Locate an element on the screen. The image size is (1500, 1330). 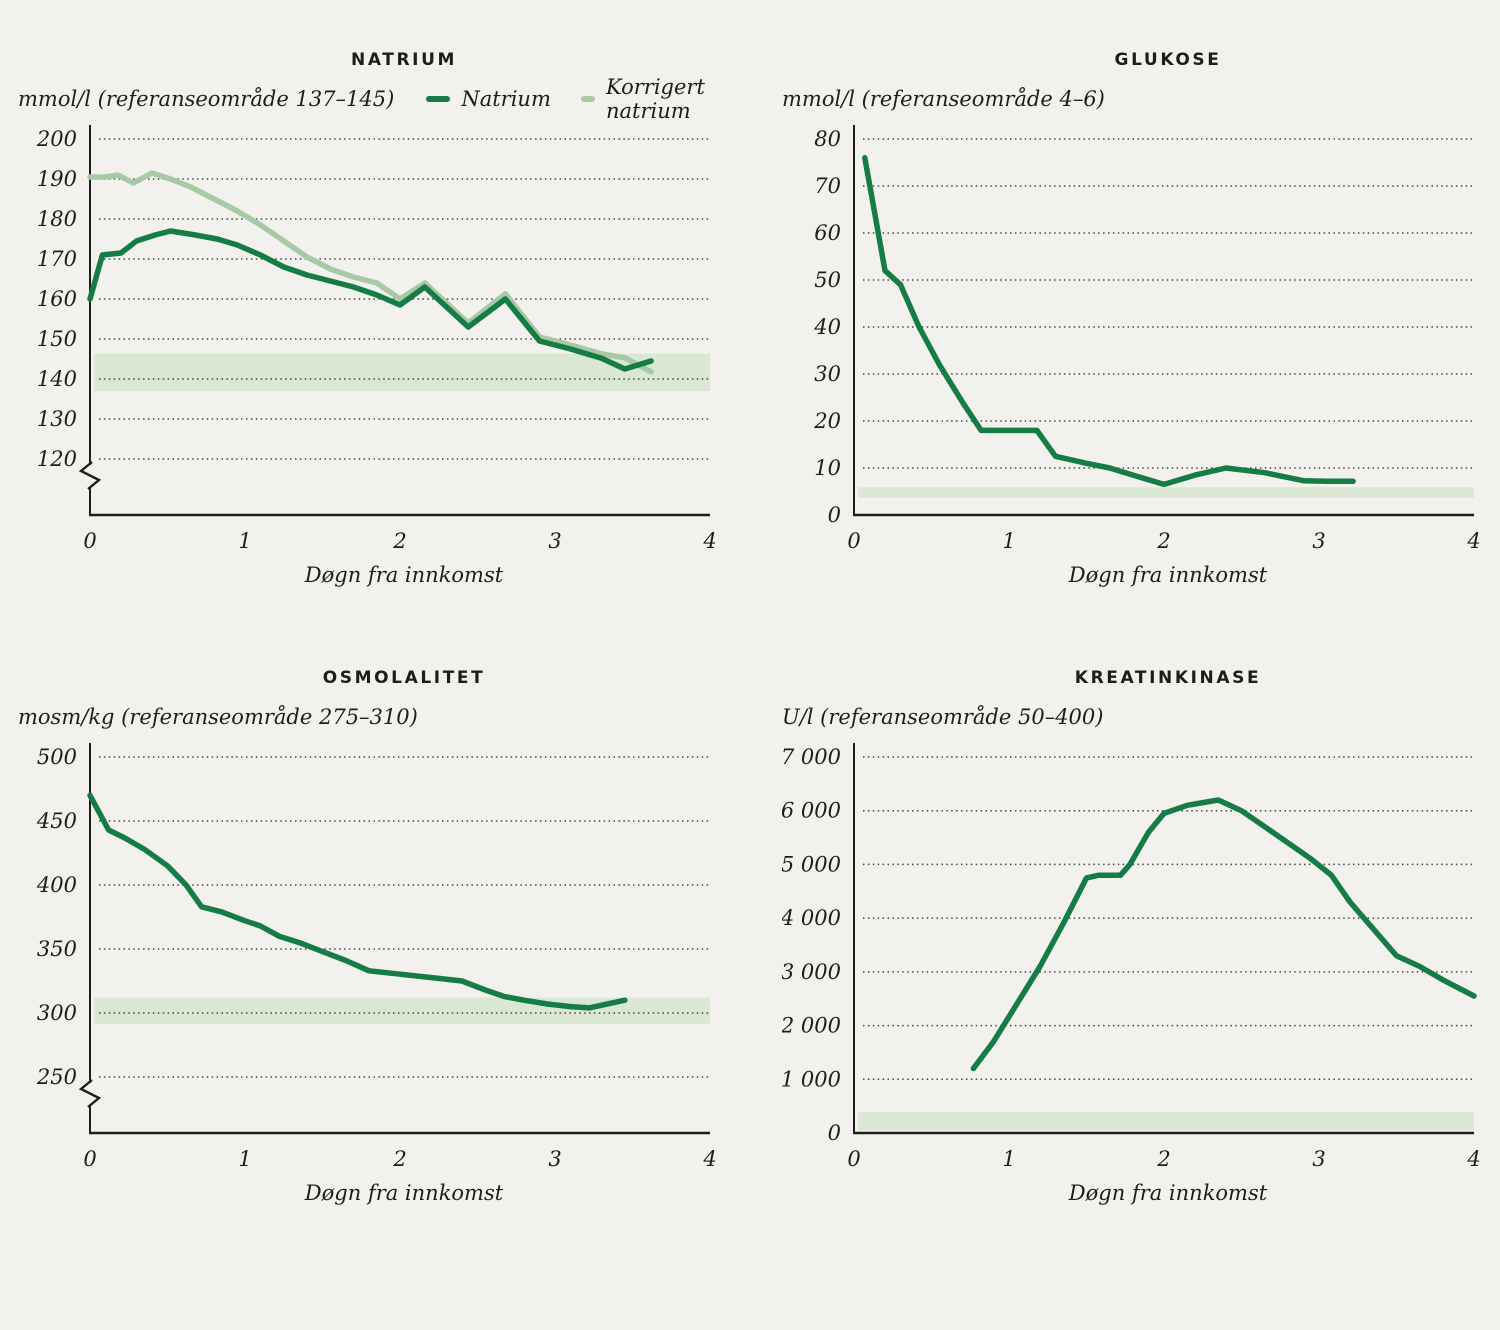
svg-text: 6 000 is located at coordinates (811, 811).